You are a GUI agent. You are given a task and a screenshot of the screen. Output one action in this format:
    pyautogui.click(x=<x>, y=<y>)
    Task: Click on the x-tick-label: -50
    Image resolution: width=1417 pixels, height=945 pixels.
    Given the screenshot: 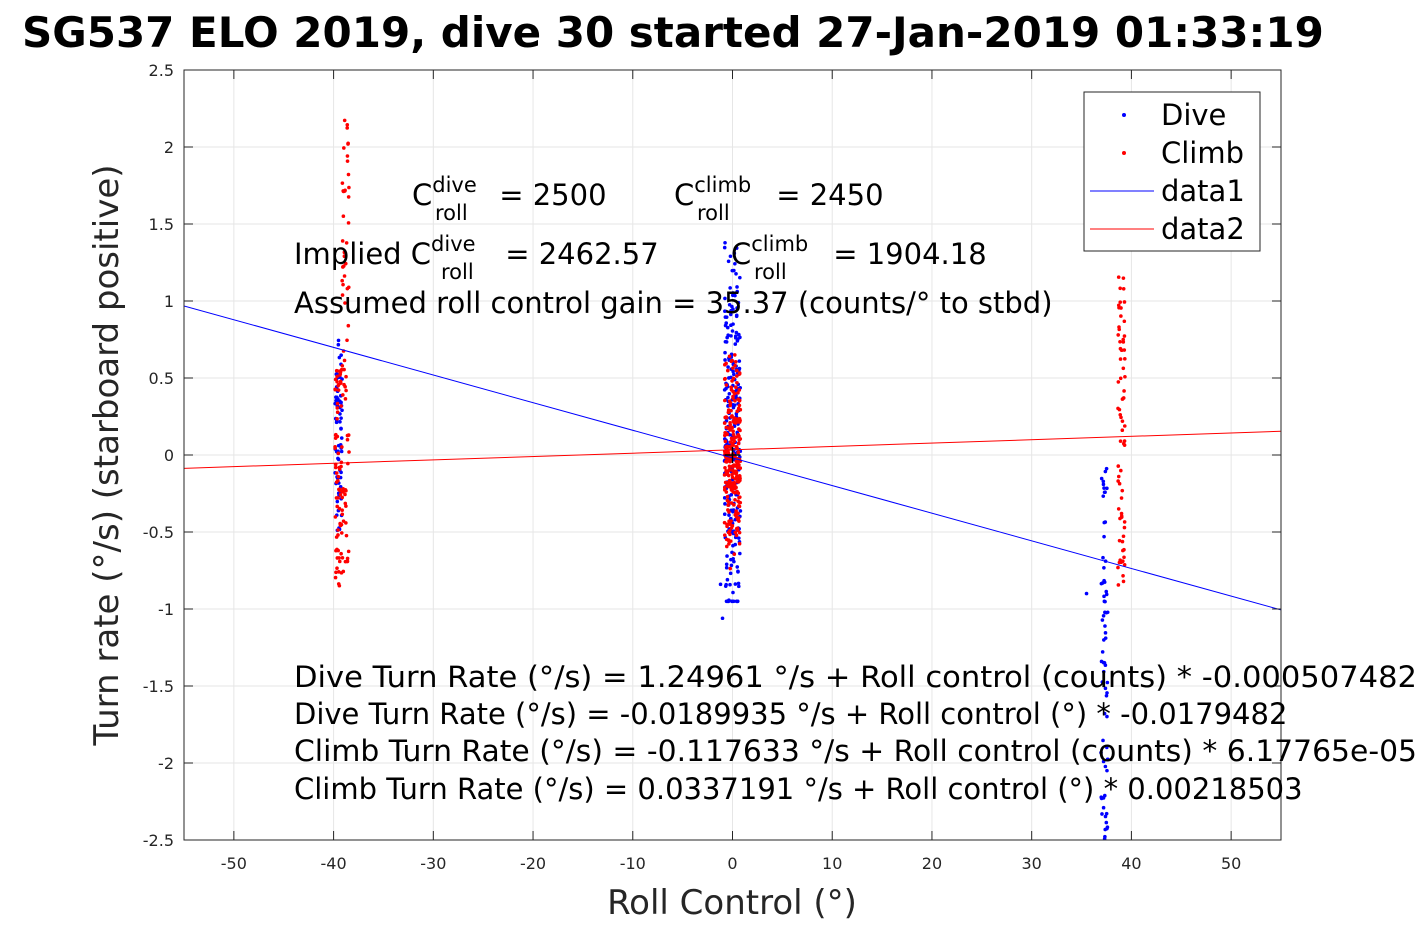 What is the action you would take?
    pyautogui.click(x=234, y=863)
    